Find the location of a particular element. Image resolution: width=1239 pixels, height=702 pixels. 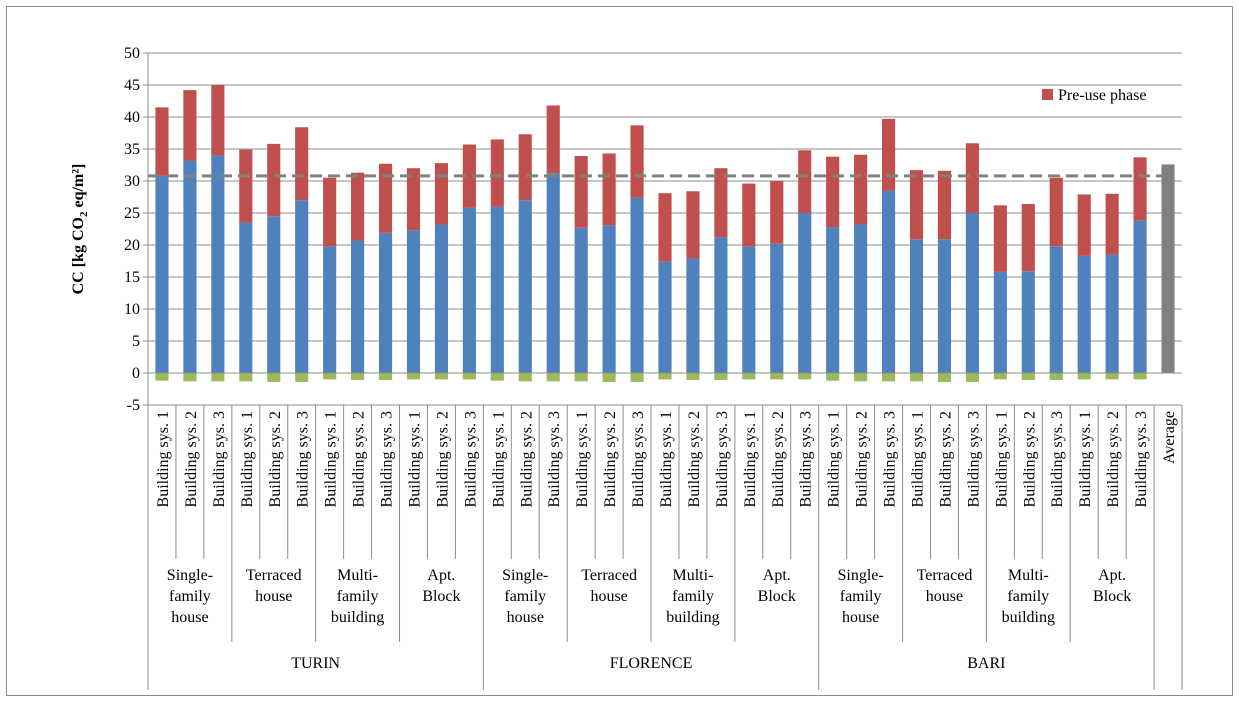

y-tick-label: 50 is located at coordinates (132, 53).